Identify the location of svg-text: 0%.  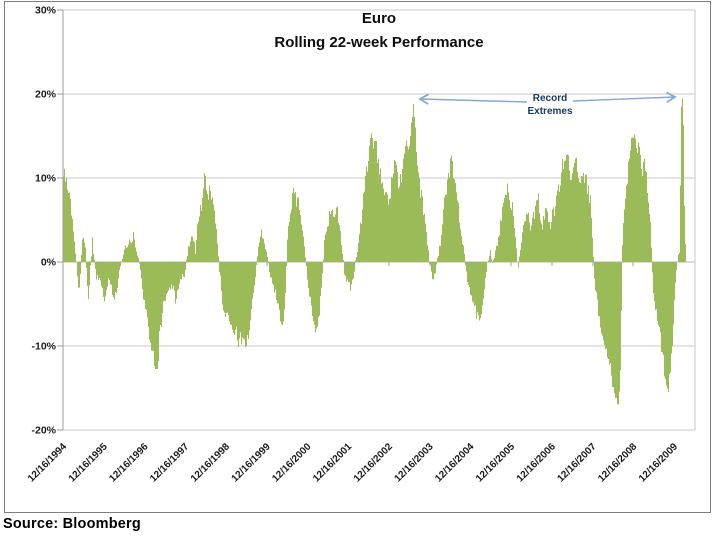
(49, 263).